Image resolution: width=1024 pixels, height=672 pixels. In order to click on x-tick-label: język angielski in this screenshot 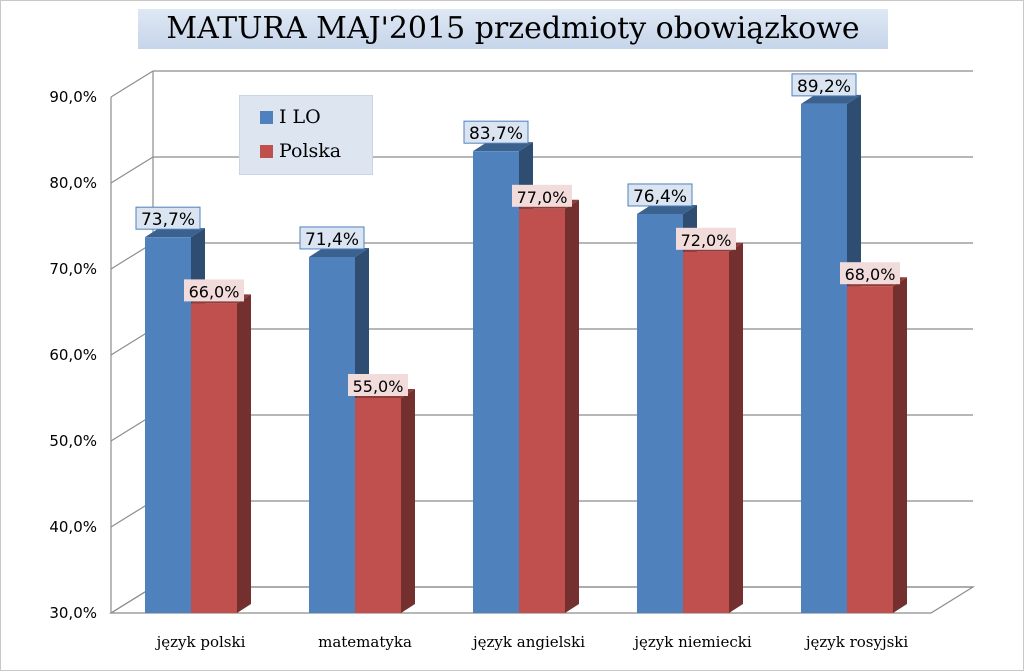, I will do `click(528, 642)`.